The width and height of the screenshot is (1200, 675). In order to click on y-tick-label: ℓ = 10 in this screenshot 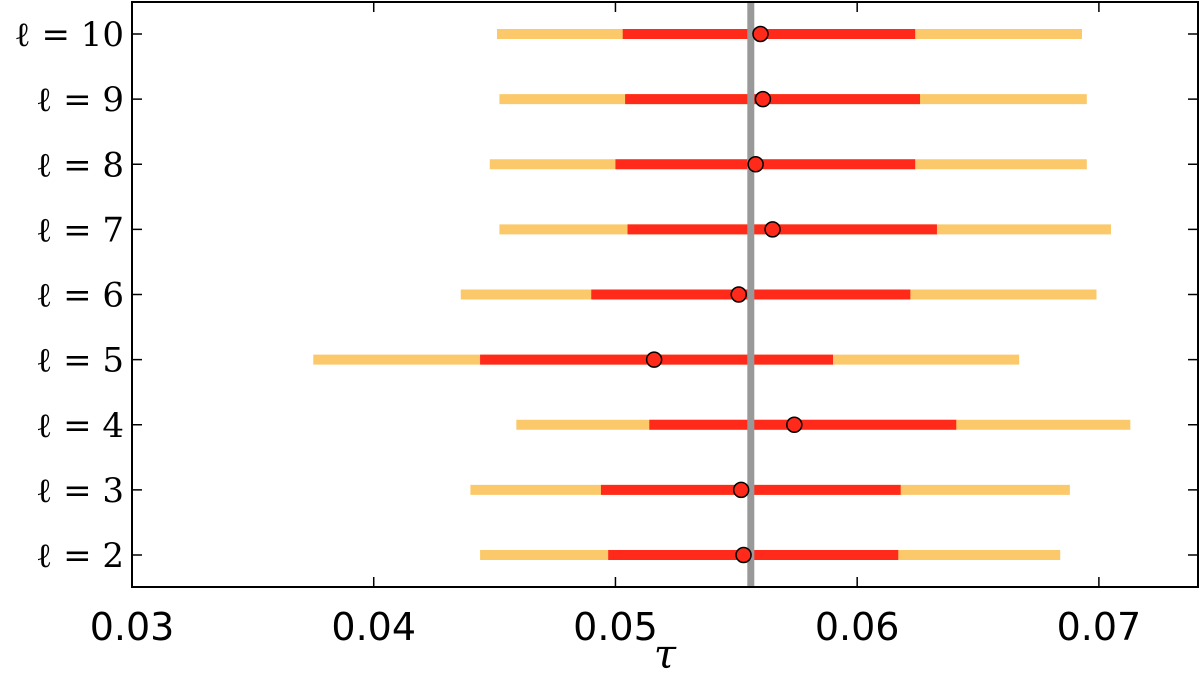, I will do `click(69, 35)`.